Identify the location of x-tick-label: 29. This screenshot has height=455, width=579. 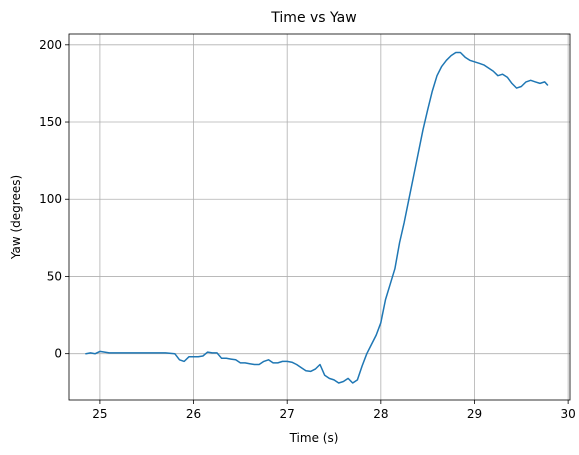
(474, 414).